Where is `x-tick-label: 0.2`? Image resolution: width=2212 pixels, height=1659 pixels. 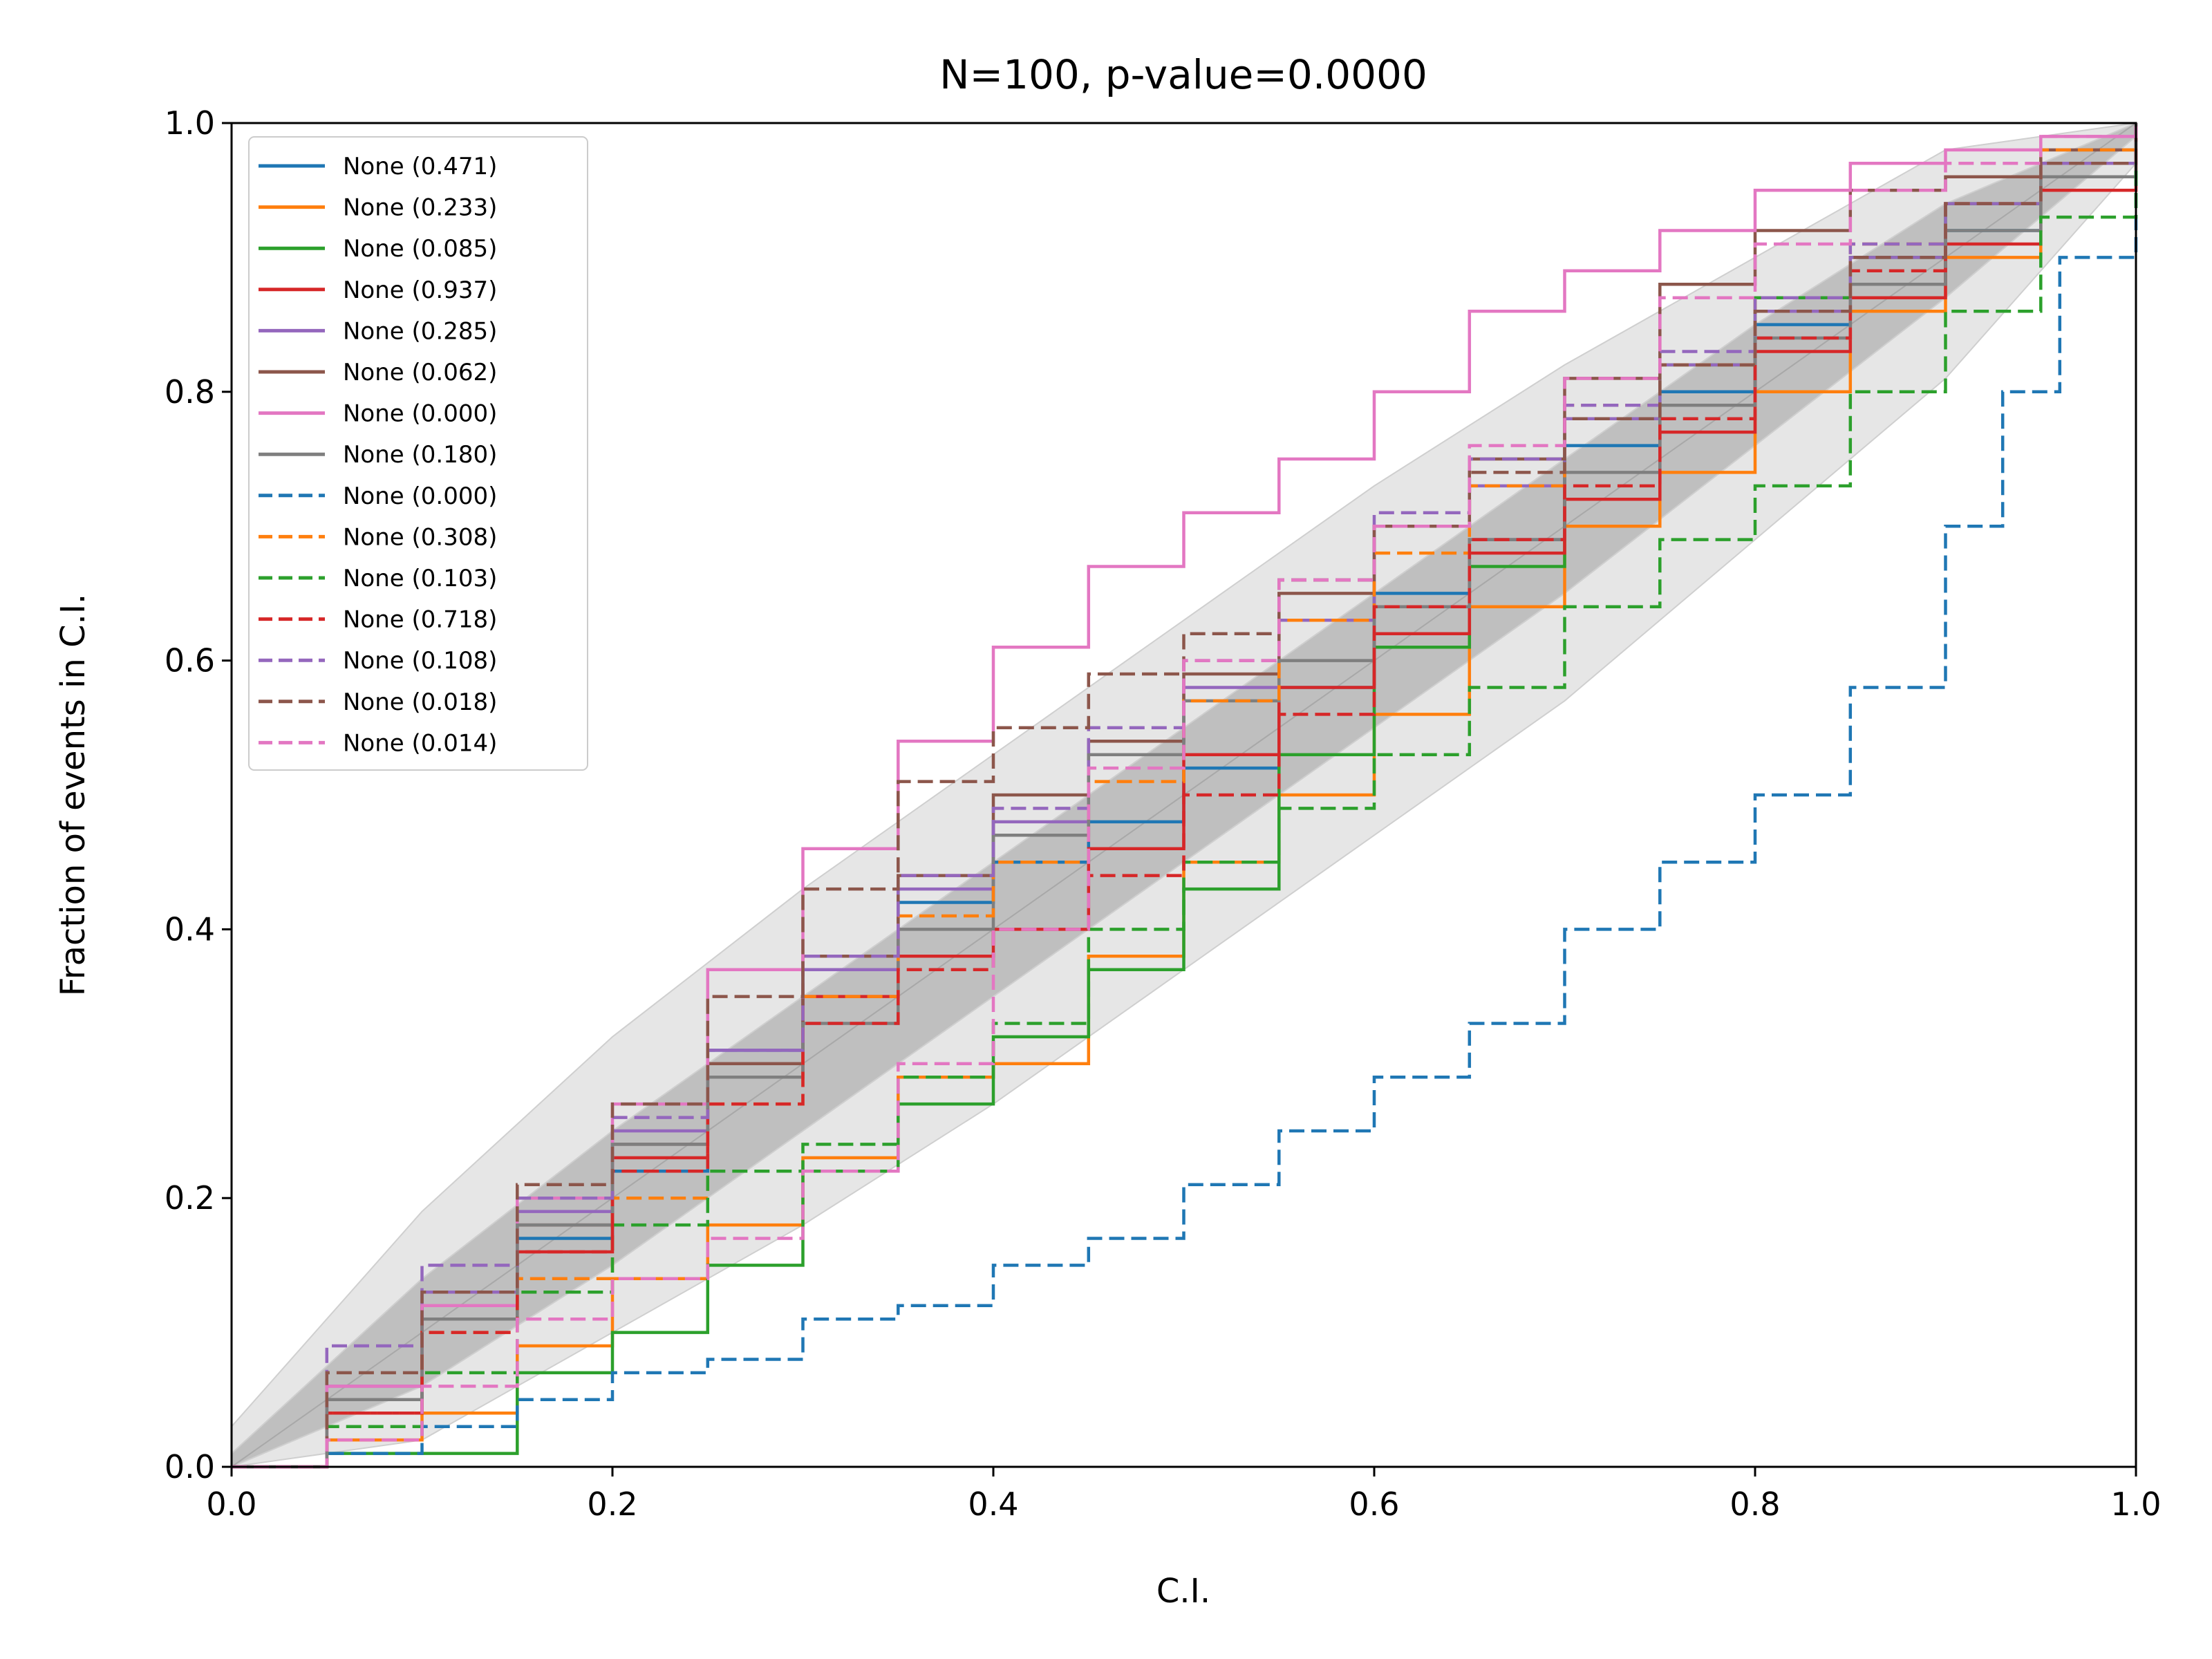
x-tick-label: 0.2 is located at coordinates (612, 1504).